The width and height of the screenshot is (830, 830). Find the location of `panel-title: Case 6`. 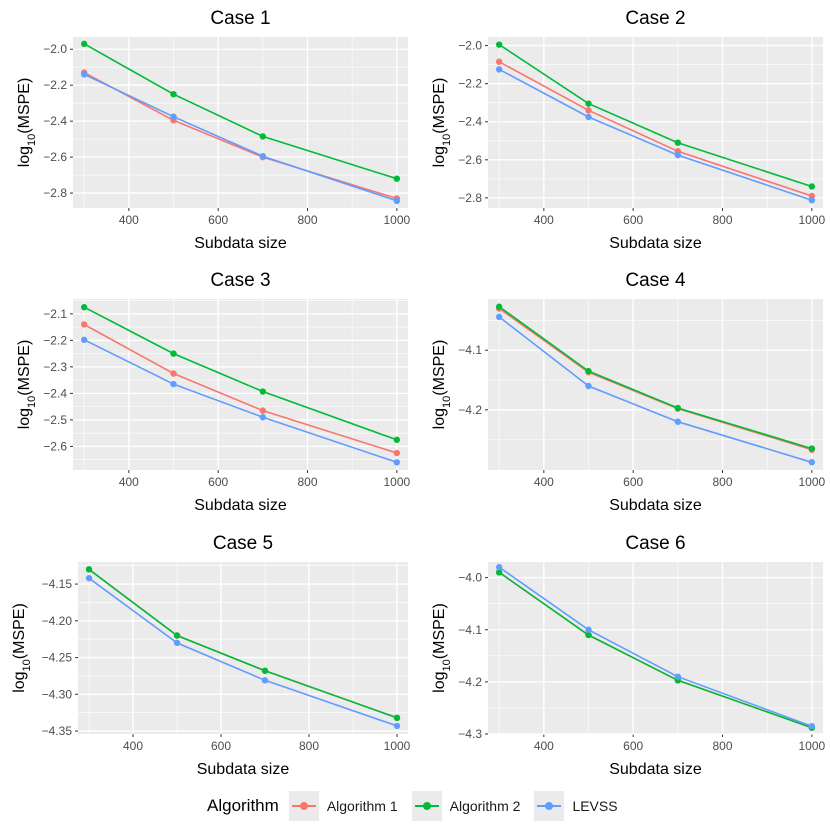

panel-title: Case 6 is located at coordinates (655, 543).